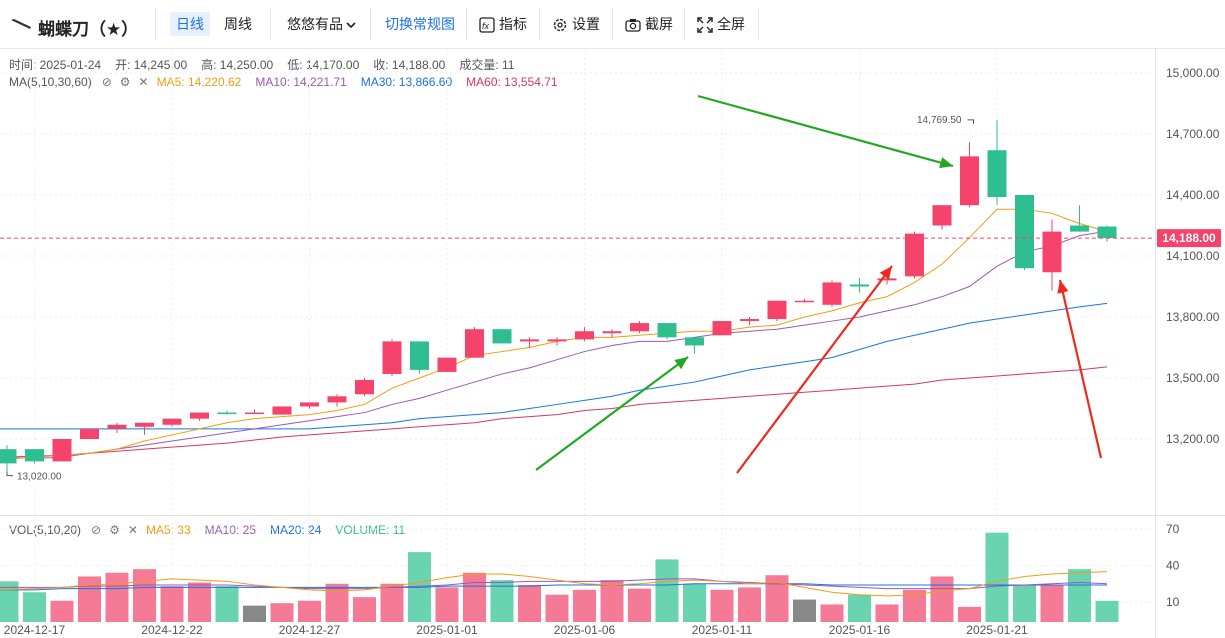 This screenshot has height=638, width=1225. What do you see at coordinates (513, 24) in the screenshot?
I see `indicators-label: 指标` at bounding box center [513, 24].